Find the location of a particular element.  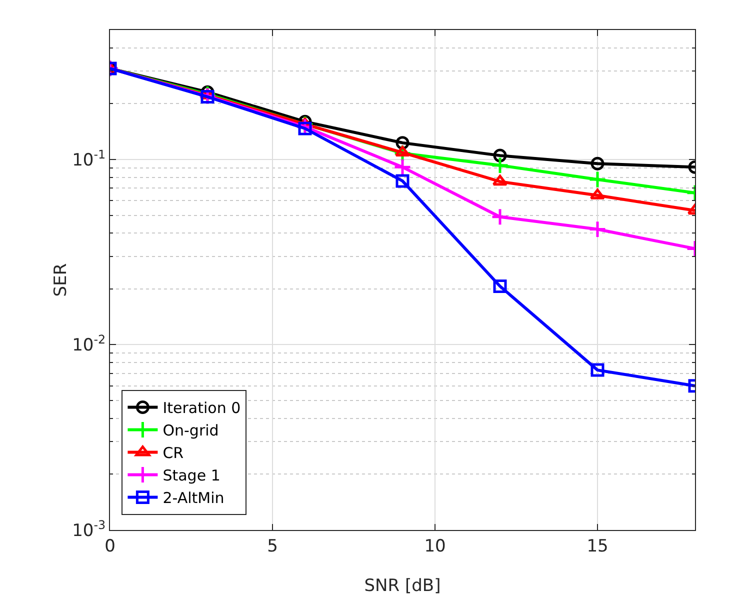

x-tick-label: 10 is located at coordinates (435, 546).